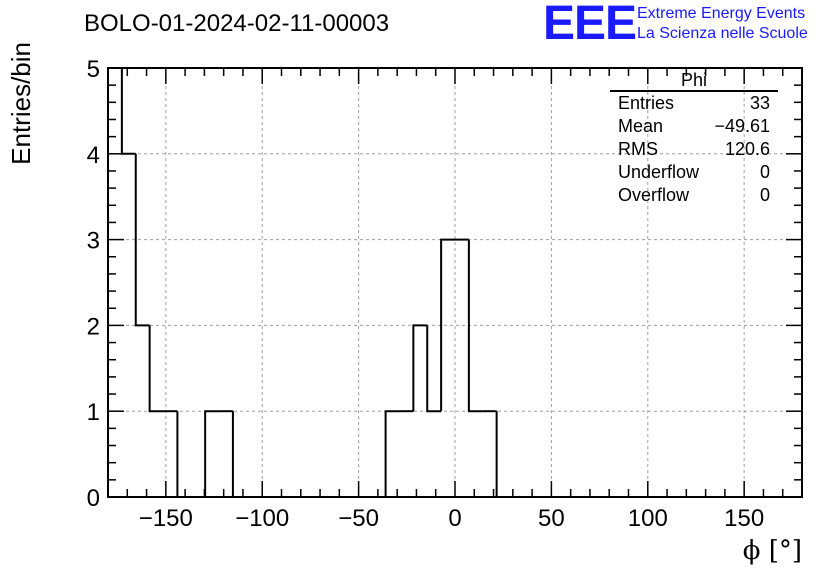  What do you see at coordinates (722, 33) in the screenshot?
I see `logo-caption-line2: La Scienza nelle Scuole` at bounding box center [722, 33].